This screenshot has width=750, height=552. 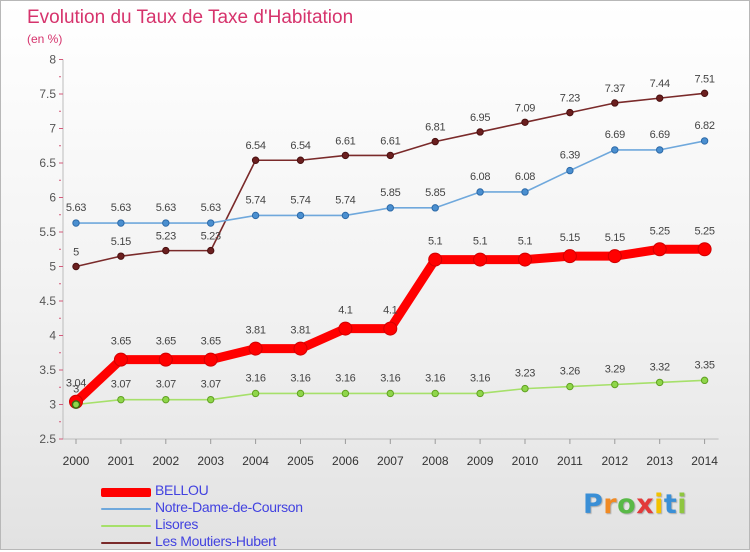 I want to click on x-tick-label: 2009, so click(x=480, y=461).